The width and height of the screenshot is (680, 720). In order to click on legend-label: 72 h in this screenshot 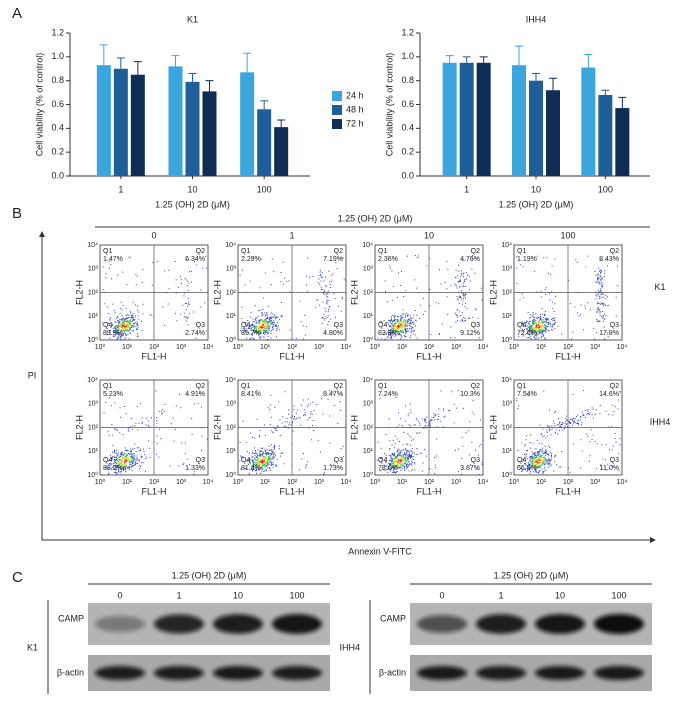, I will do `click(355, 123)`.